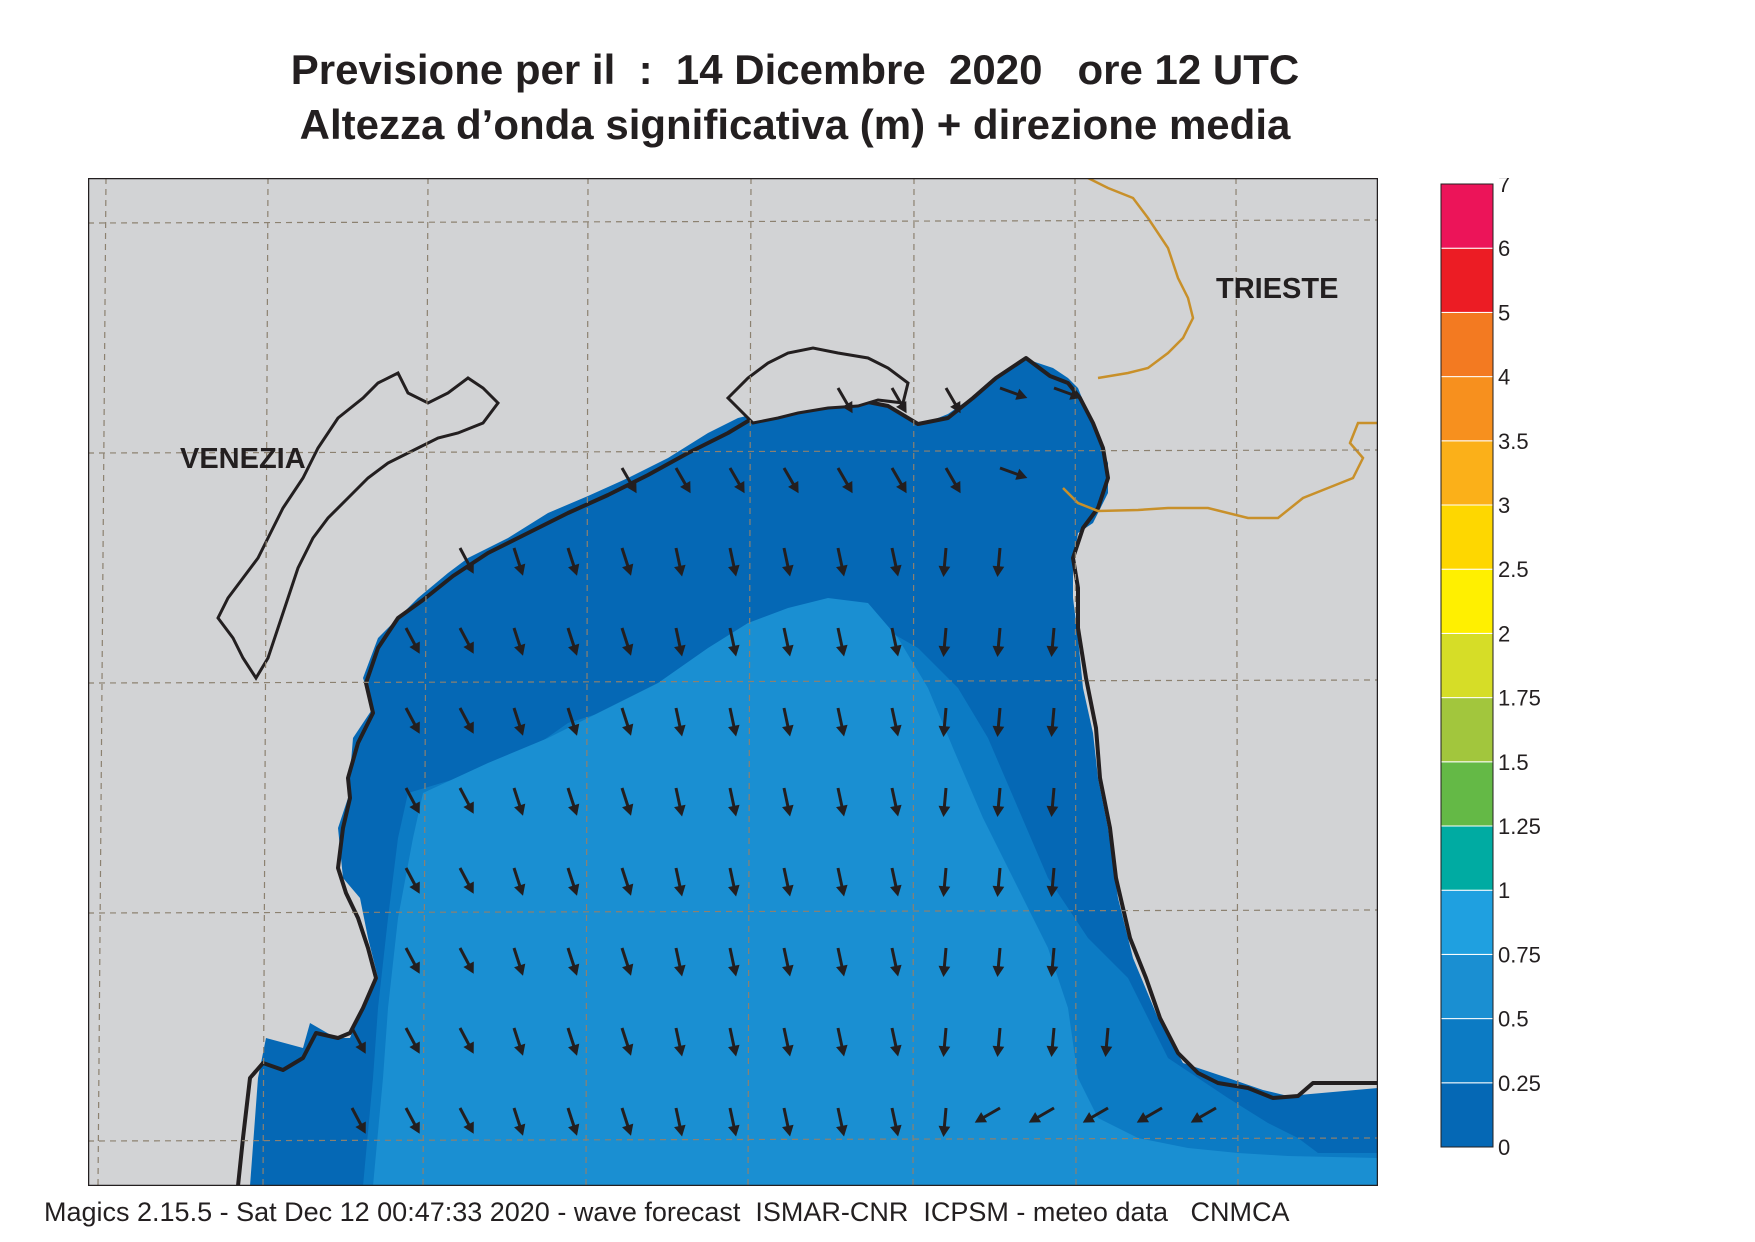  What do you see at coordinates (1519, 698) in the screenshot?
I see `legend-label: 1.75` at bounding box center [1519, 698].